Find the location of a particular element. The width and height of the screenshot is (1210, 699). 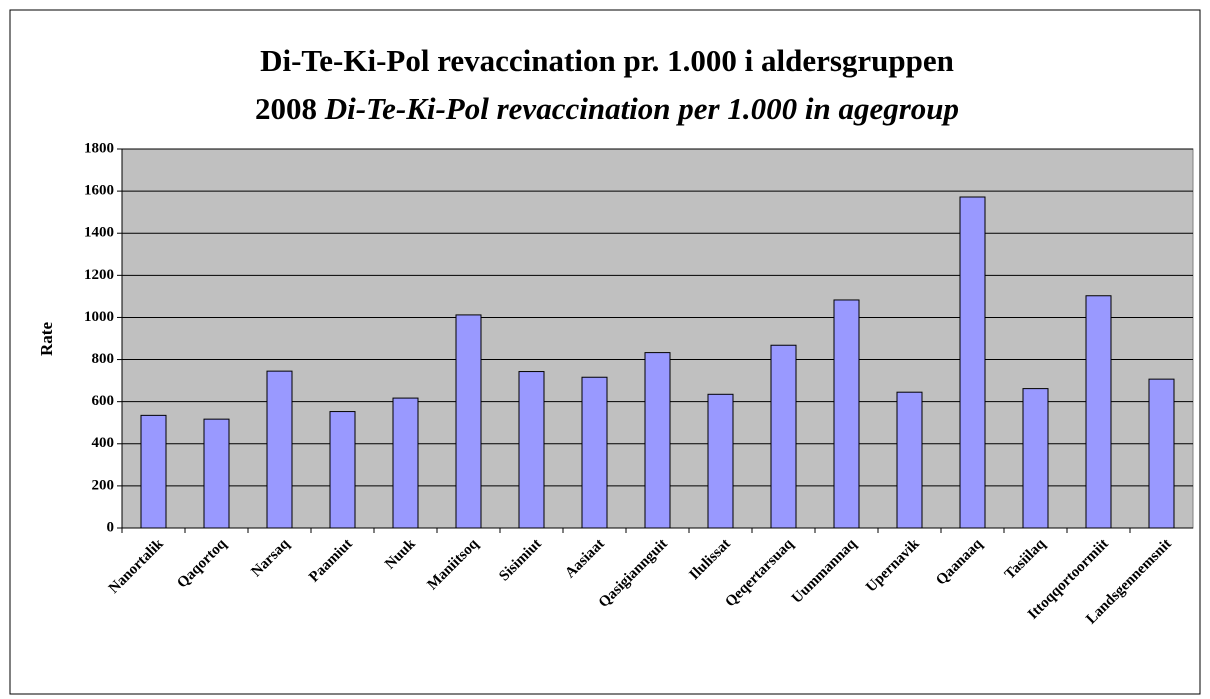

y-tick-label: 800 is located at coordinates (103, 359).